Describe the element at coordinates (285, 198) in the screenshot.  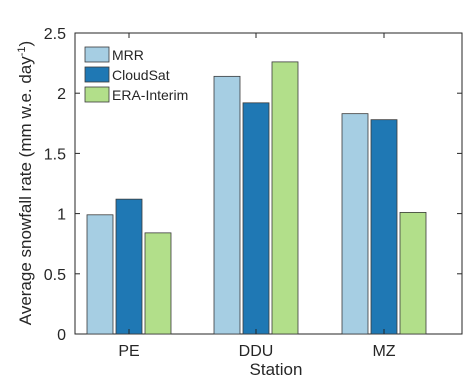
I see `bar-era-interim-ddu` at that location.